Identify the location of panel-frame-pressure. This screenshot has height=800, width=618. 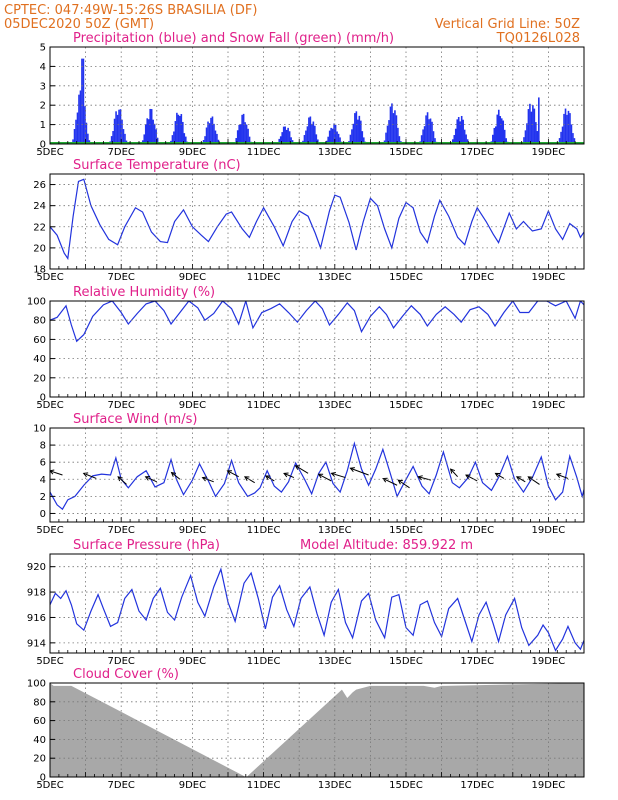
(317, 603).